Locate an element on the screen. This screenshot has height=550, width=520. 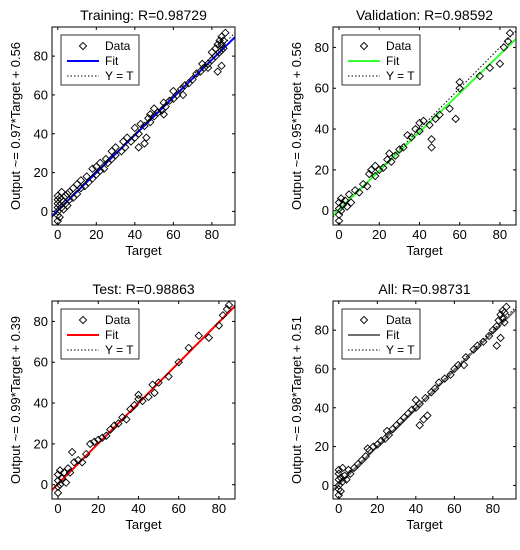
fit-line is located at coordinates (424, 399).